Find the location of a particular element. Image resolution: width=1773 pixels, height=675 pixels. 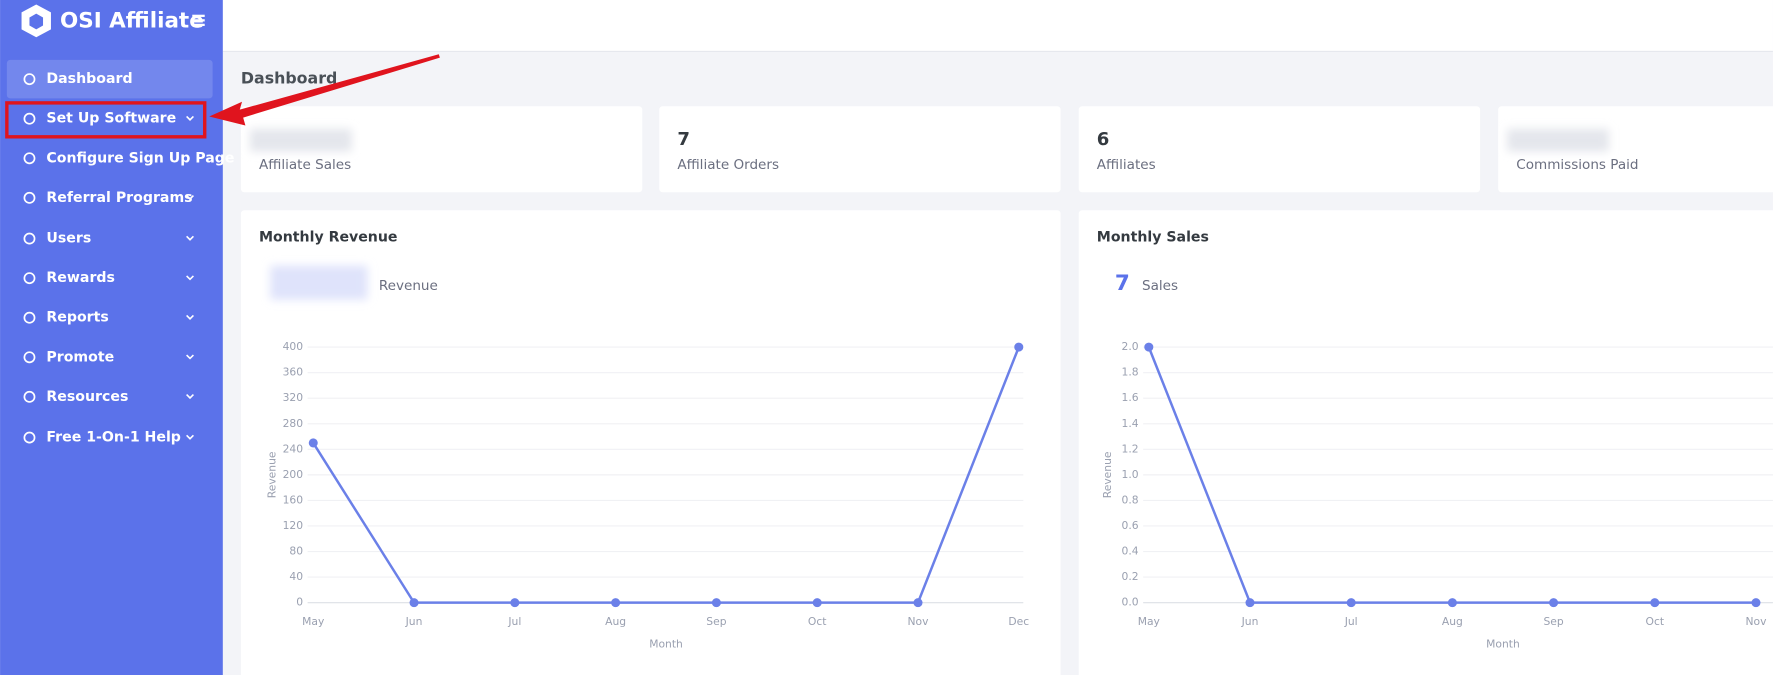

menu-toggle is located at coordinates (198, 20).